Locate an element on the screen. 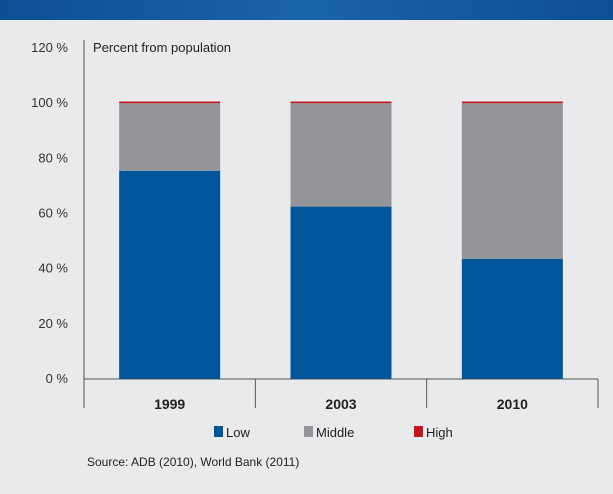 The height and width of the screenshot is (494, 613). y-tick-label: 80 % is located at coordinates (53, 157).